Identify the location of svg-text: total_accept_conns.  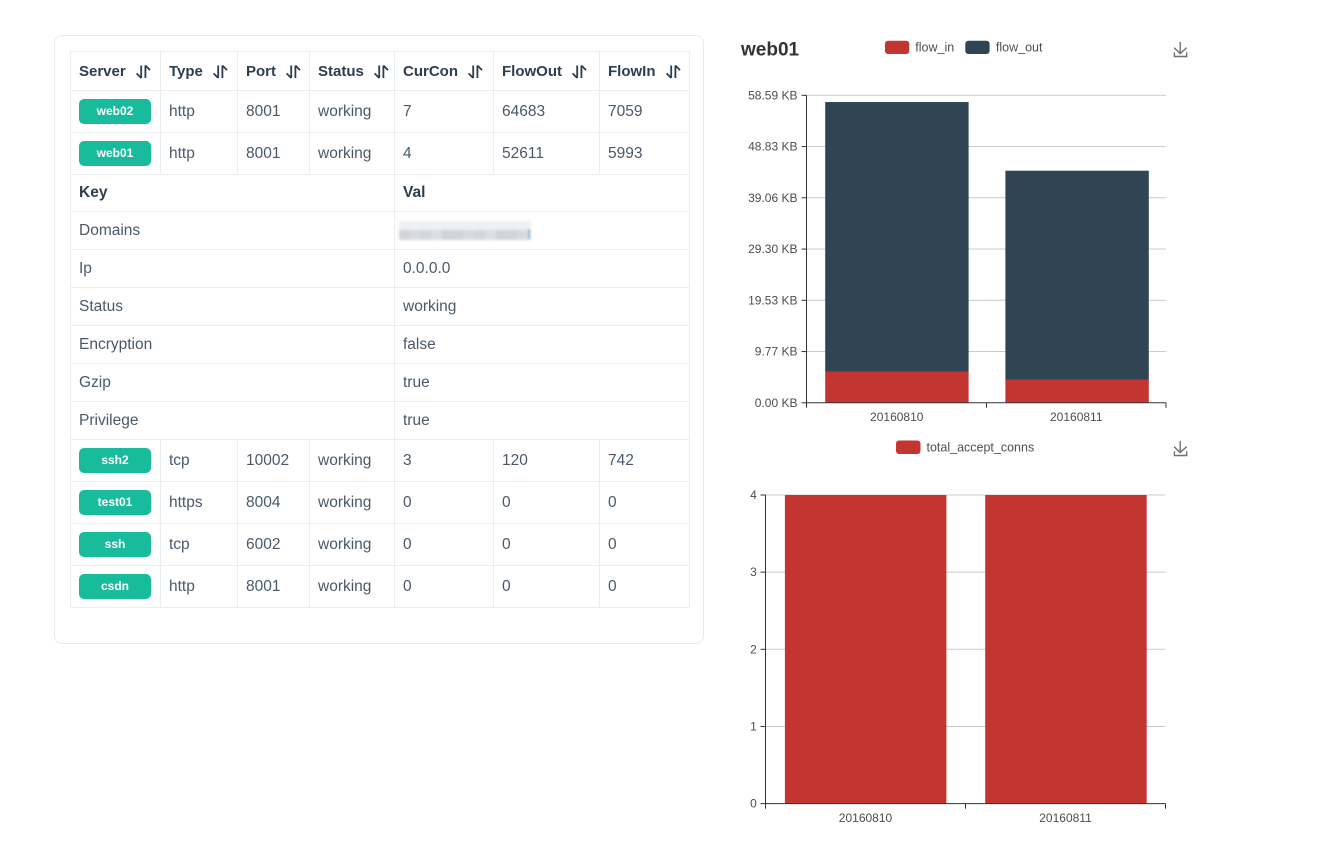
(981, 448).